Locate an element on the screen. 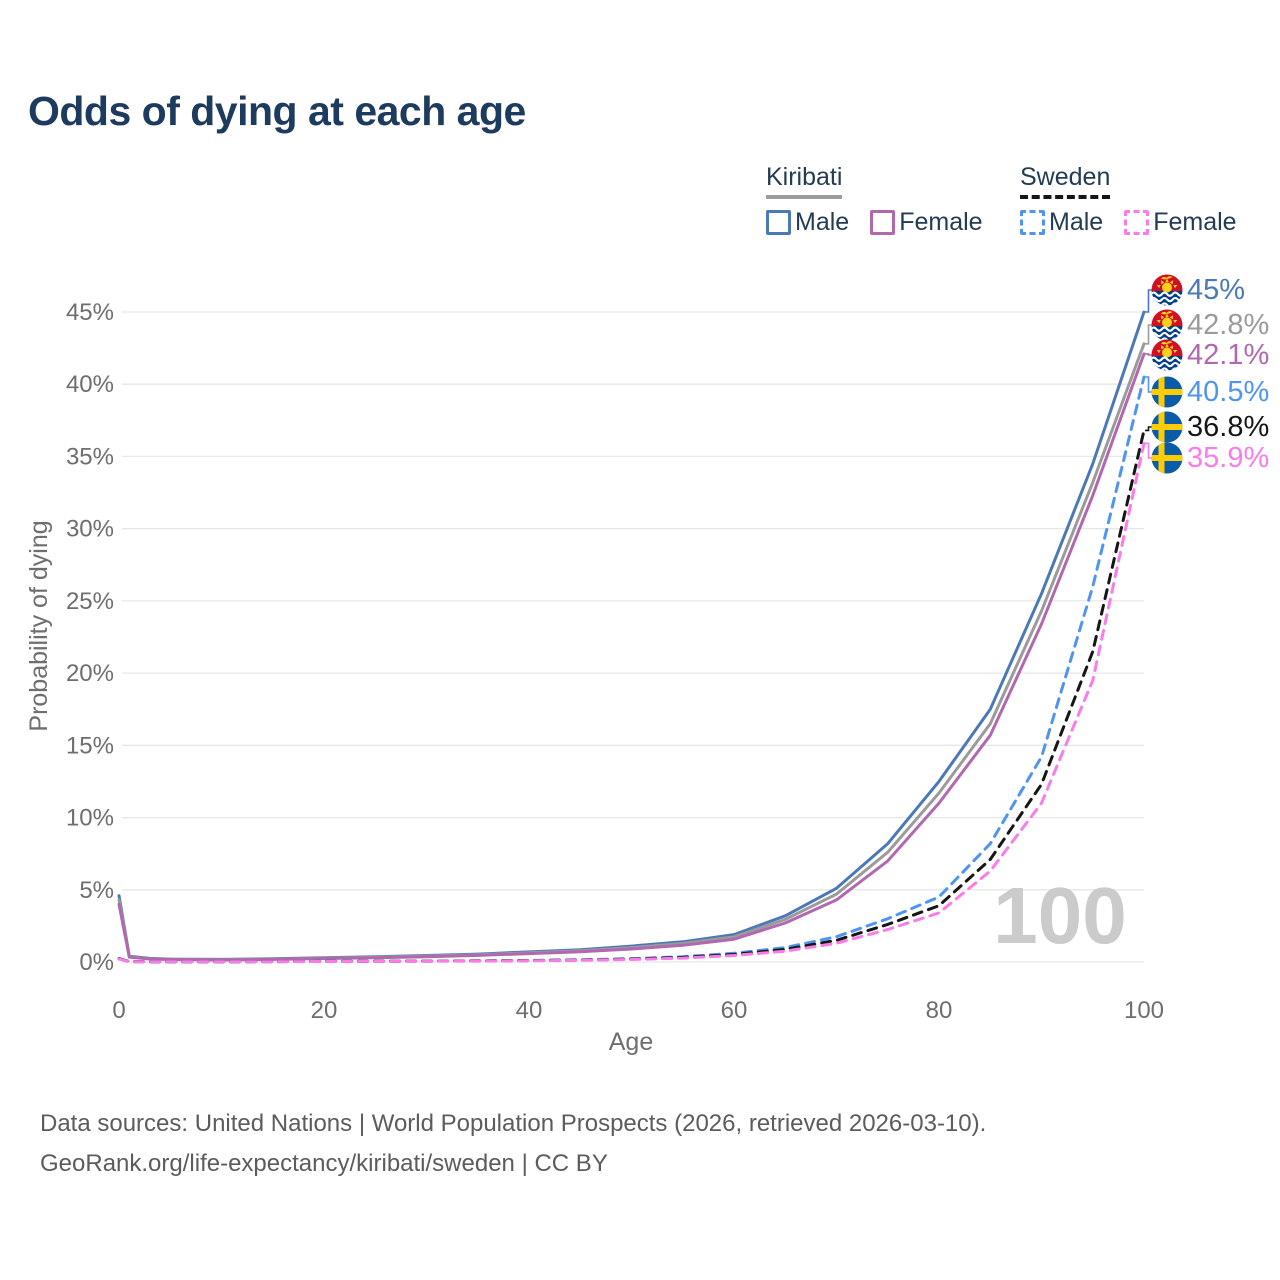  legend-header-sweden: Sweden is located at coordinates (1065, 181).